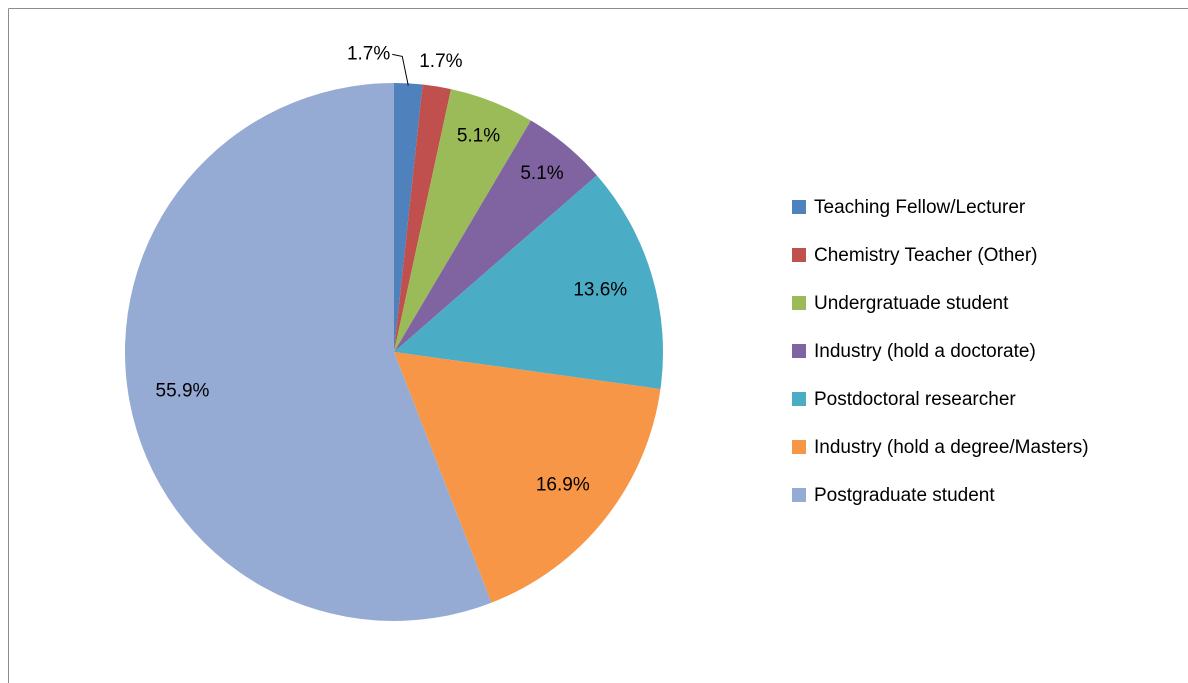  What do you see at coordinates (904, 495) in the screenshot?
I see `legend-label: Postgraduate student` at bounding box center [904, 495].